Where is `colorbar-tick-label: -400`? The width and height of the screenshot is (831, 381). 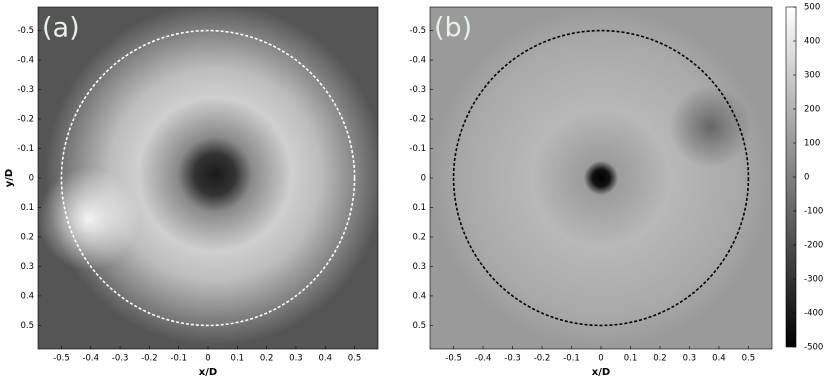 colorbar-tick-label: -400 is located at coordinates (813, 314).